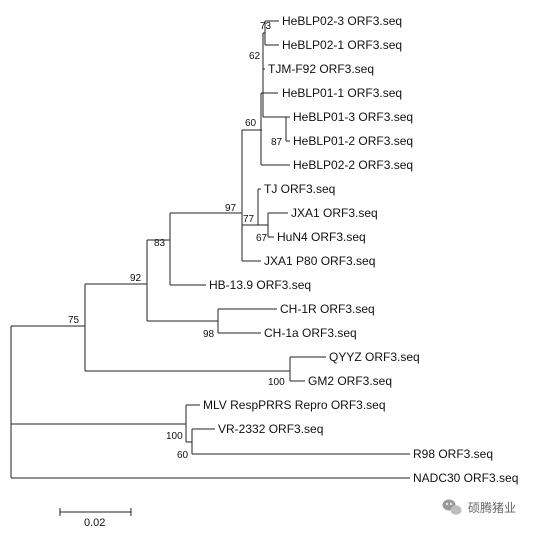 The width and height of the screenshot is (537, 533). I want to click on watermark-text: 硕腾猪业, so click(492, 507).